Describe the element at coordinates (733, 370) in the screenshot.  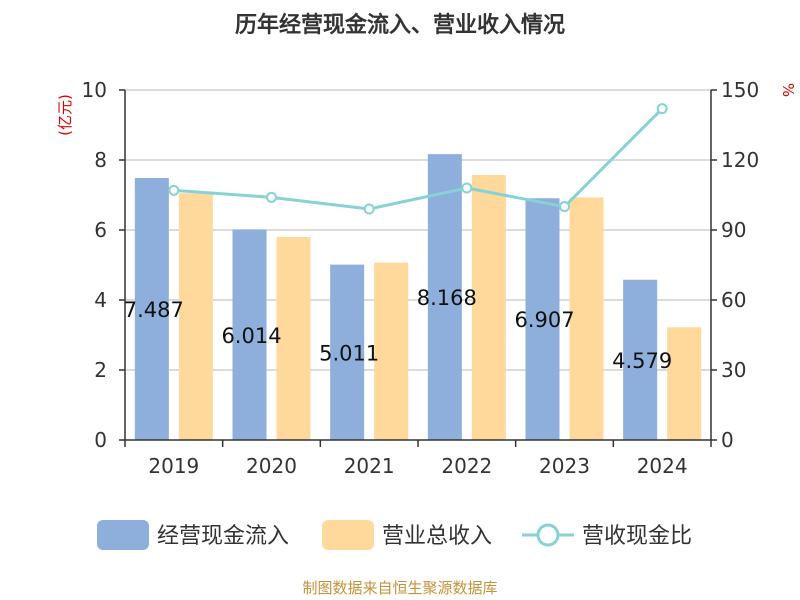
I see `y-right-tick-label: 30` at that location.